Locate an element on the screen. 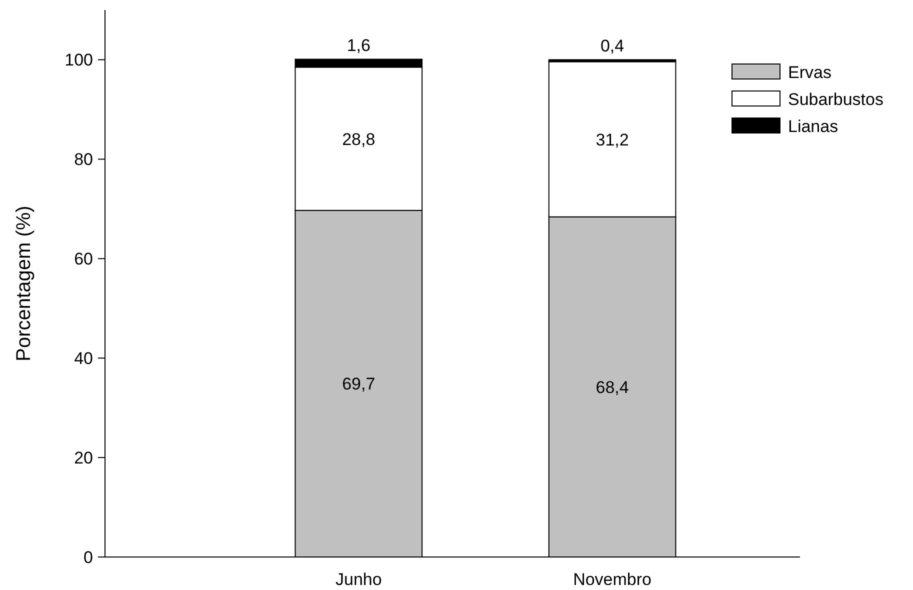 This screenshot has width=913, height=590. legend-label: Ervas is located at coordinates (810, 72).